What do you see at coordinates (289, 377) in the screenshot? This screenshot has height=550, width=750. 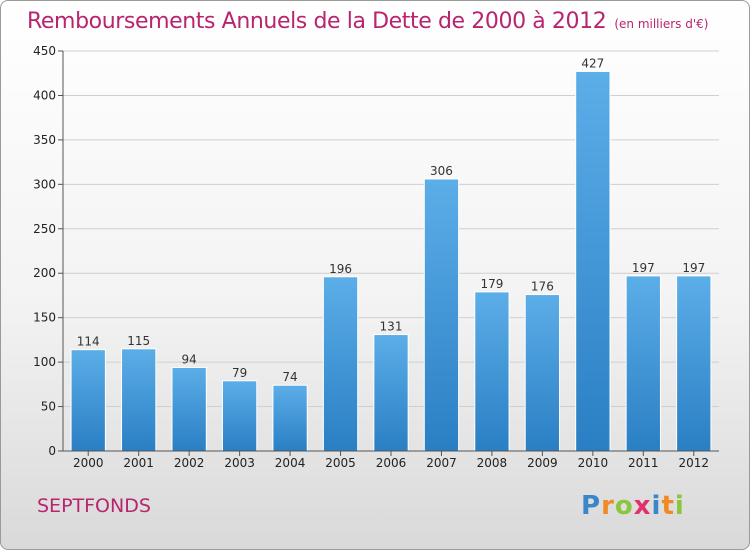 I see `data-label: 74` at bounding box center [289, 377].